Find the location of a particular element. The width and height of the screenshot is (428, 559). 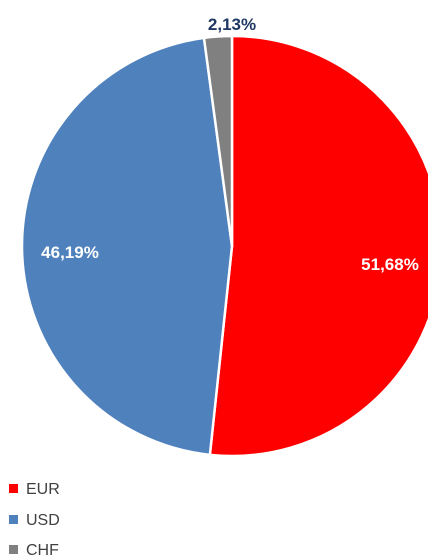

legend-swatch-chf is located at coordinates (13, 549).